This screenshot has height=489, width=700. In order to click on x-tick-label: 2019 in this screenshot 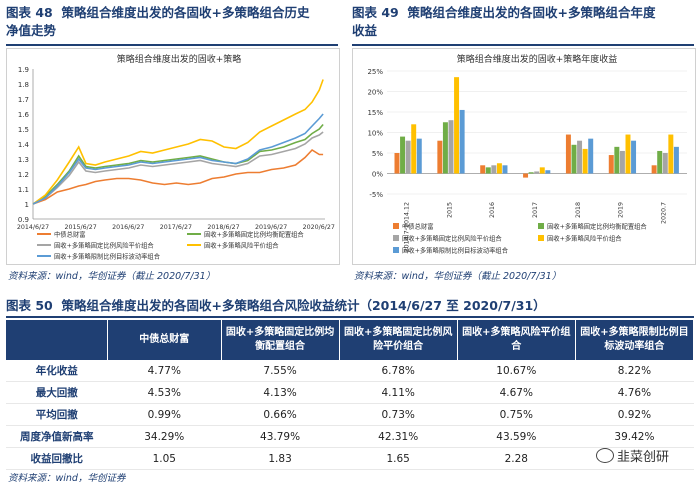, I will do `click(621, 210)`.